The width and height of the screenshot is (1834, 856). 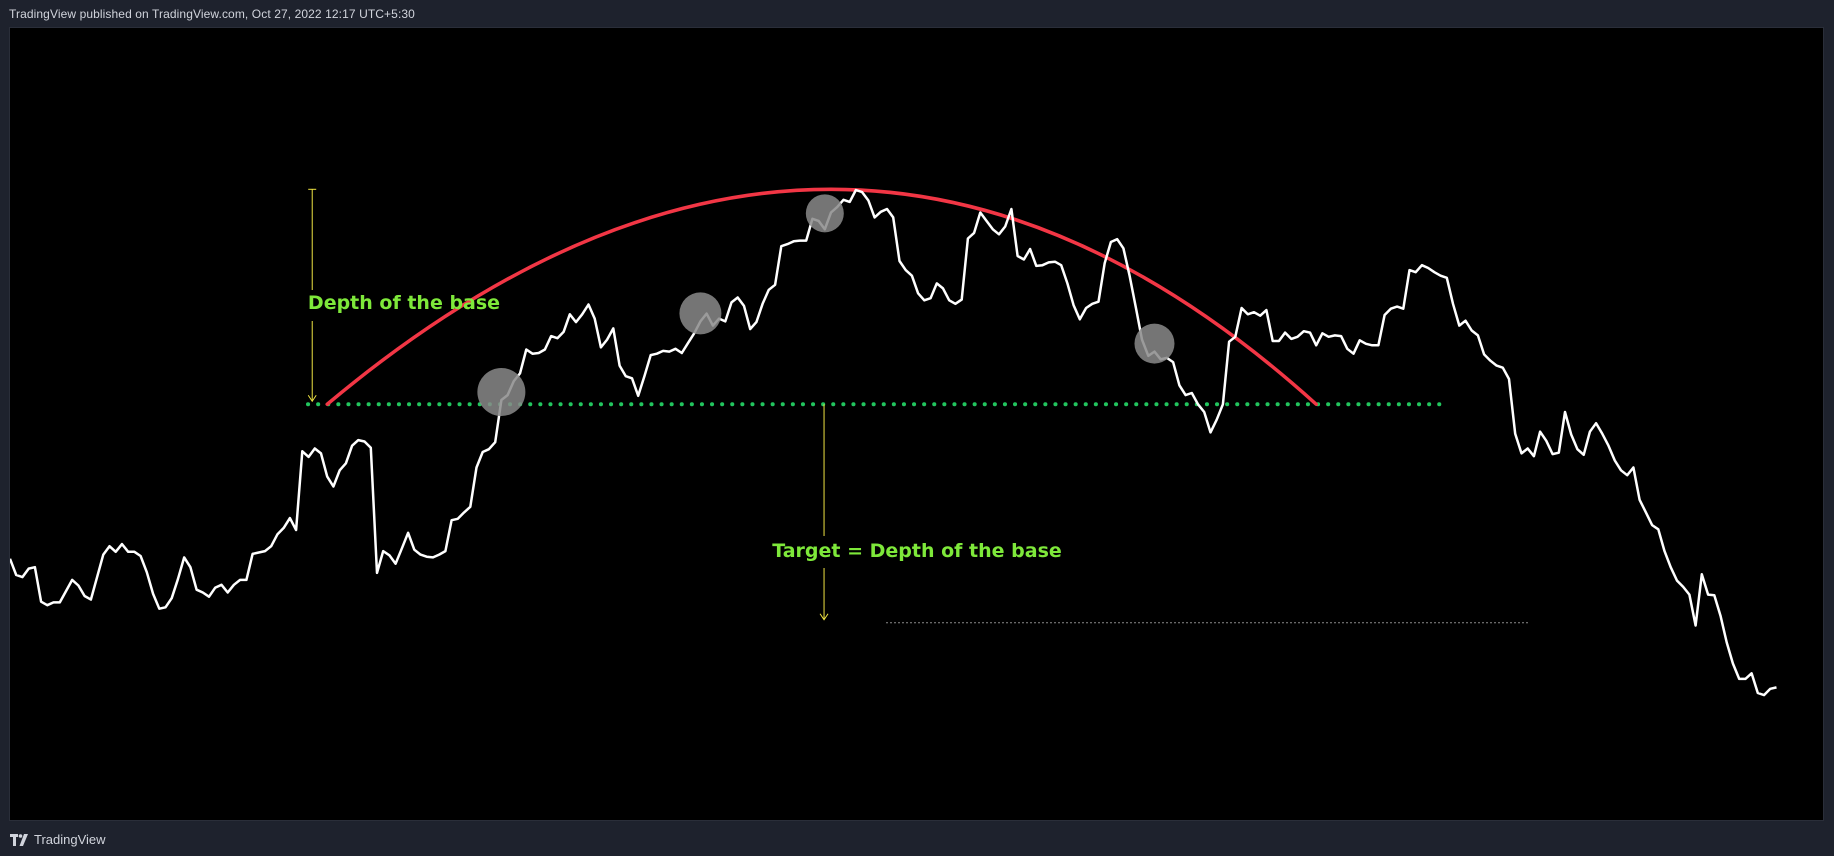 I want to click on arc-layer, so click(x=821, y=297).